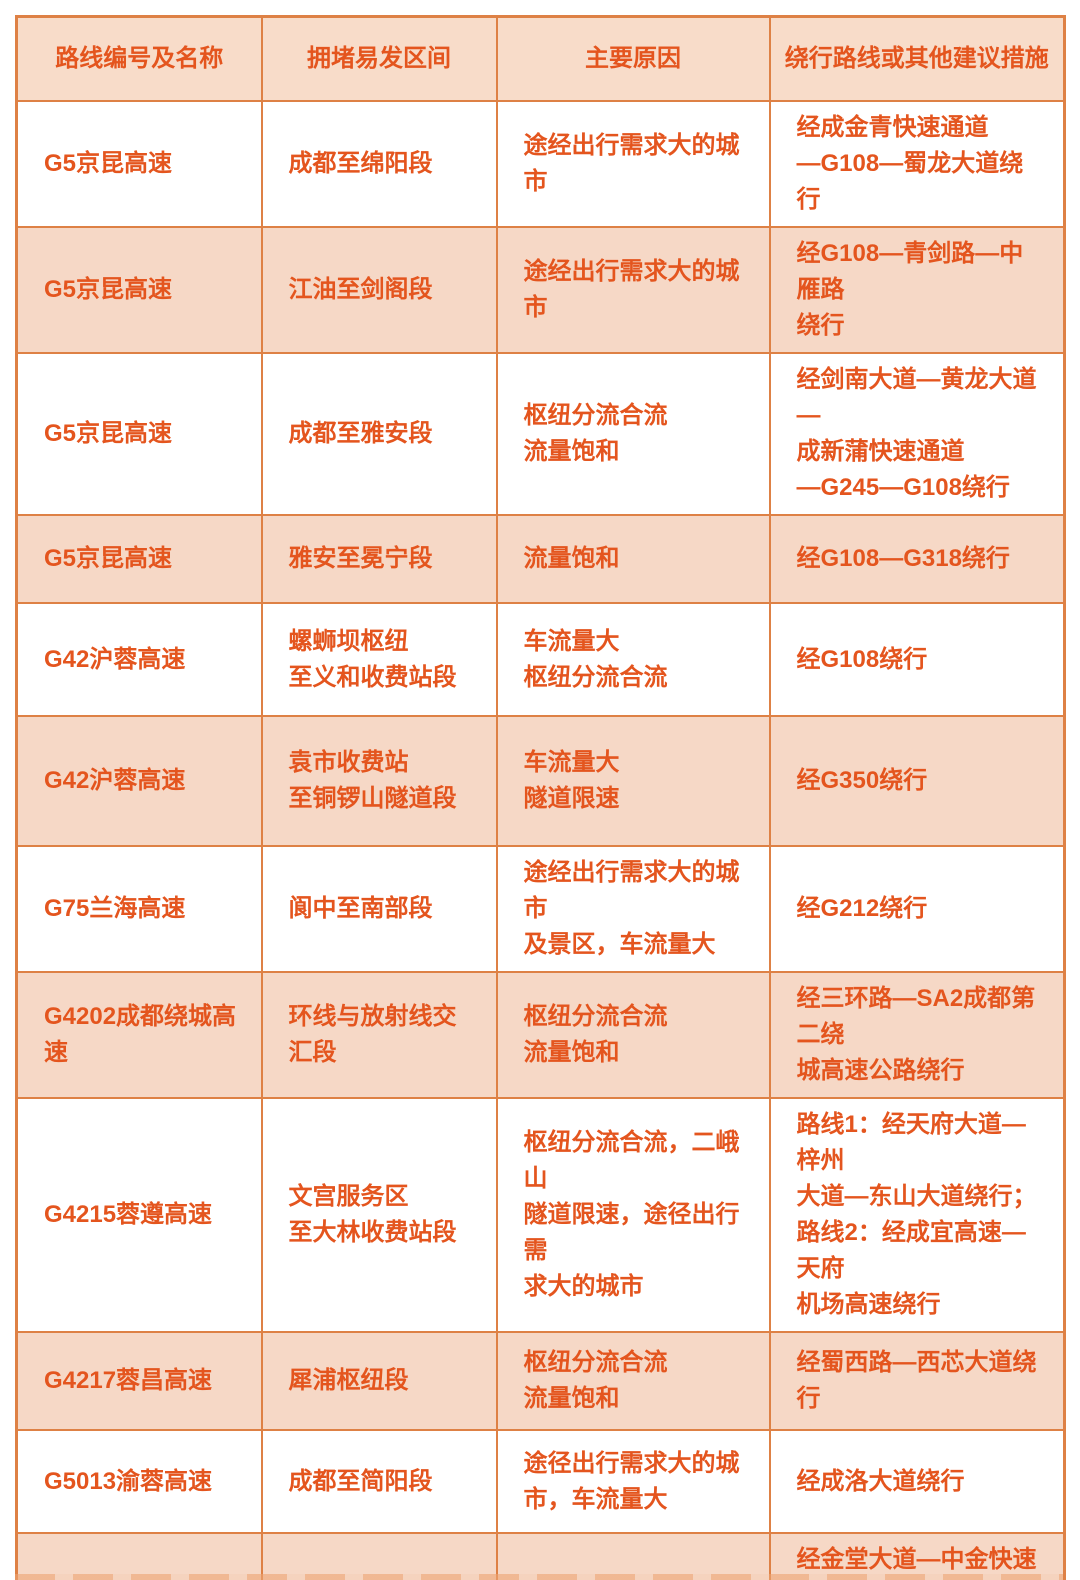 The image size is (1080, 1580). What do you see at coordinates (633, 559) in the screenshot?
I see `cell-reason: 流量饱和` at bounding box center [633, 559].